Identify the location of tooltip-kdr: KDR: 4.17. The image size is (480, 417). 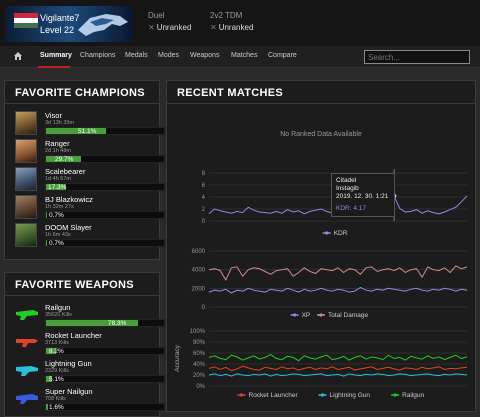
(351, 208).